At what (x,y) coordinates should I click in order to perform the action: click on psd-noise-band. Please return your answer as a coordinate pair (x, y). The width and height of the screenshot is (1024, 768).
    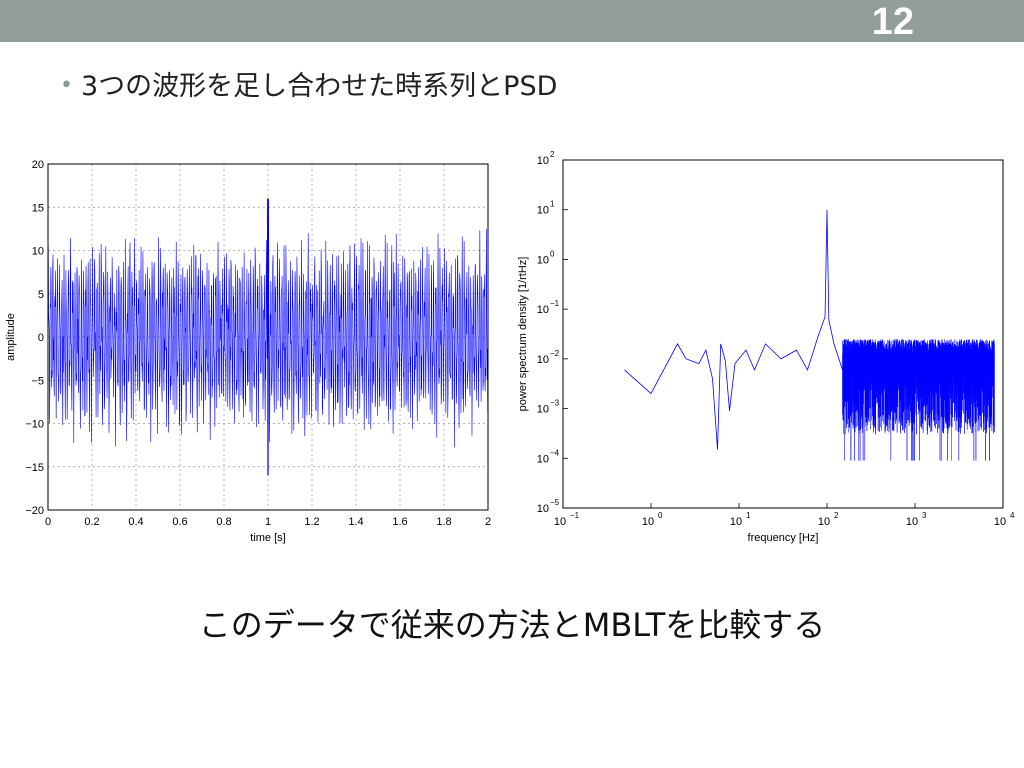
    Looking at the image, I should click on (918, 400).